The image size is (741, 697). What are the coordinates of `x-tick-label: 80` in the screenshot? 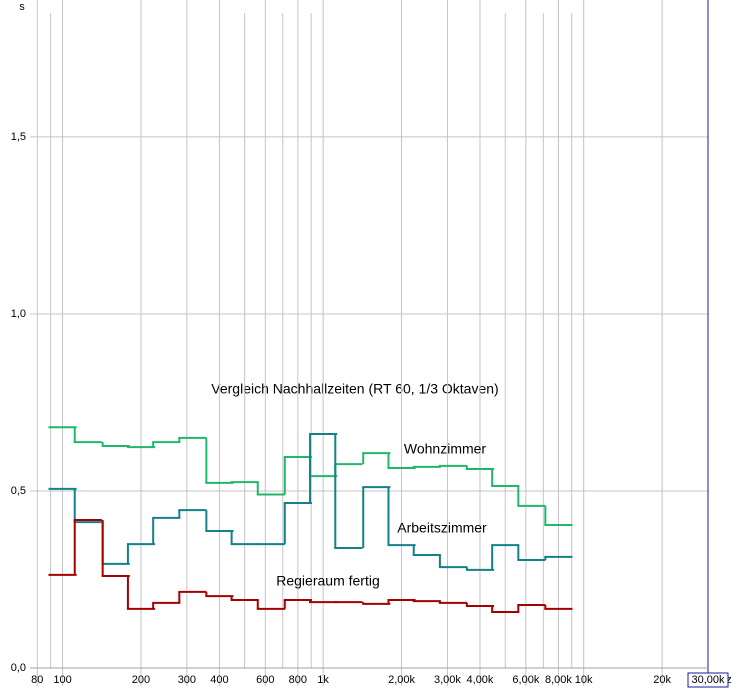 It's located at (37, 680).